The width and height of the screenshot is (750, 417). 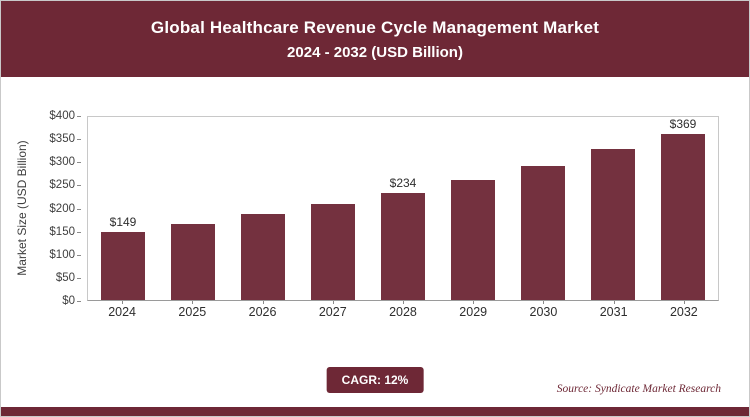 I want to click on bar-value-label: $369, so click(x=683, y=124).